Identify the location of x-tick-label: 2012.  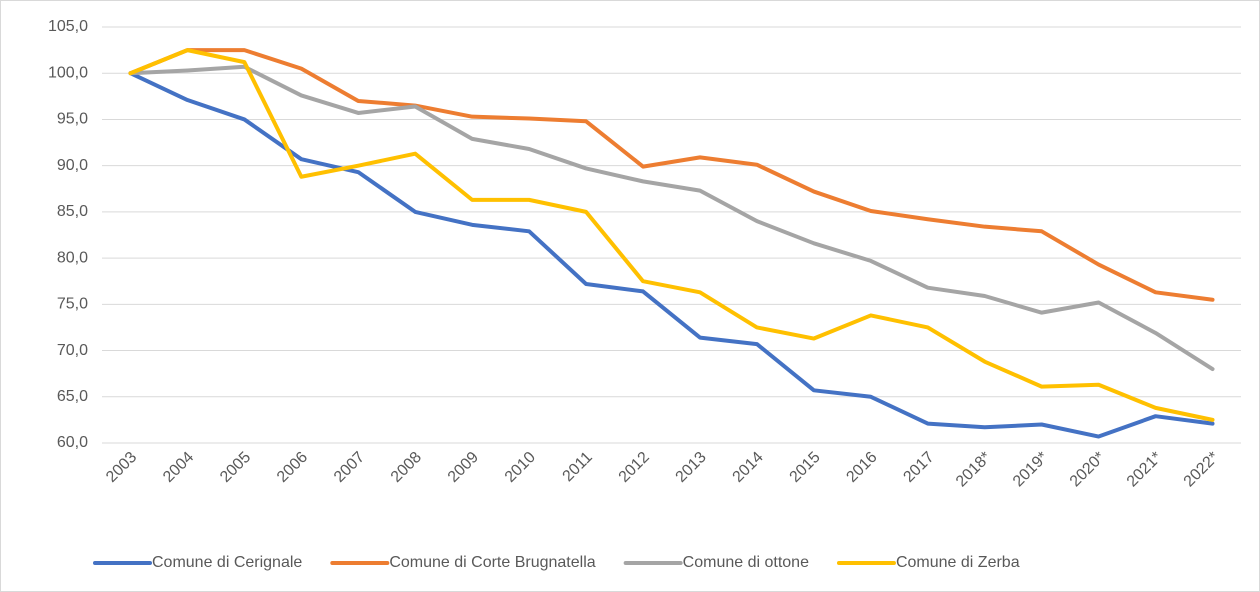
(634, 467).